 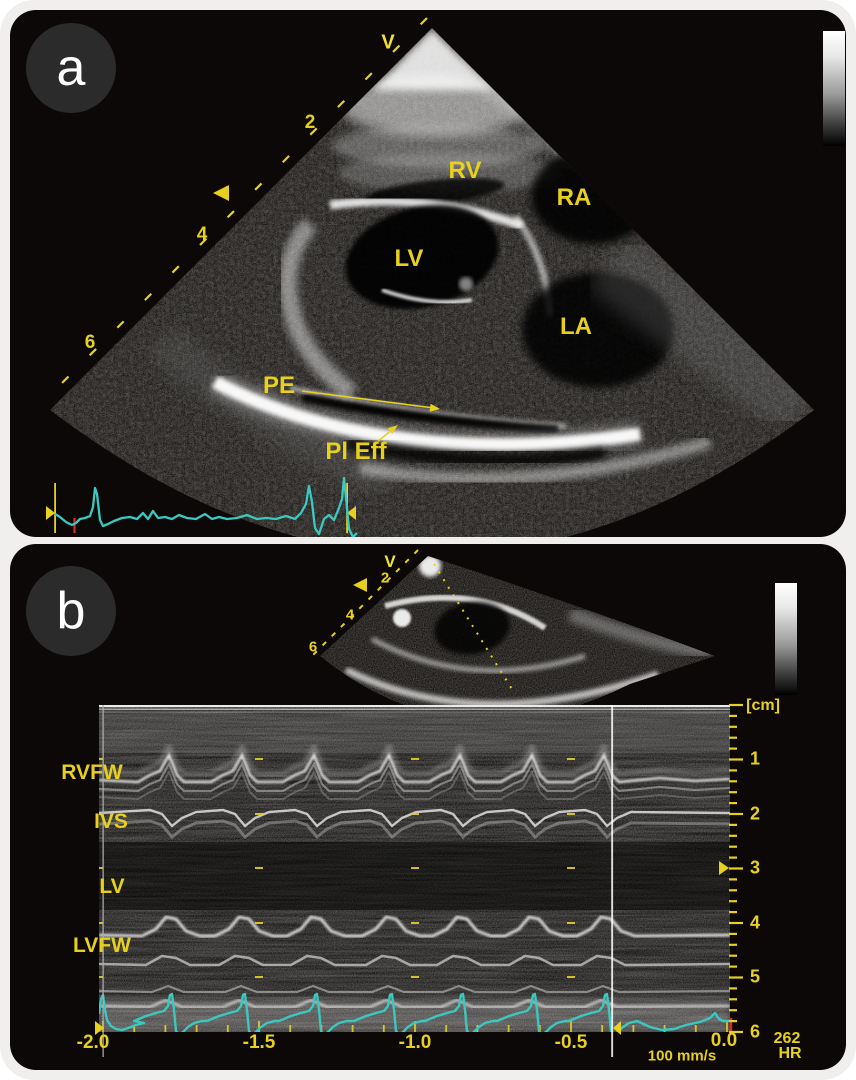 What do you see at coordinates (221, 193) in the screenshot?
I see `orientation-arrow-icon` at bounding box center [221, 193].